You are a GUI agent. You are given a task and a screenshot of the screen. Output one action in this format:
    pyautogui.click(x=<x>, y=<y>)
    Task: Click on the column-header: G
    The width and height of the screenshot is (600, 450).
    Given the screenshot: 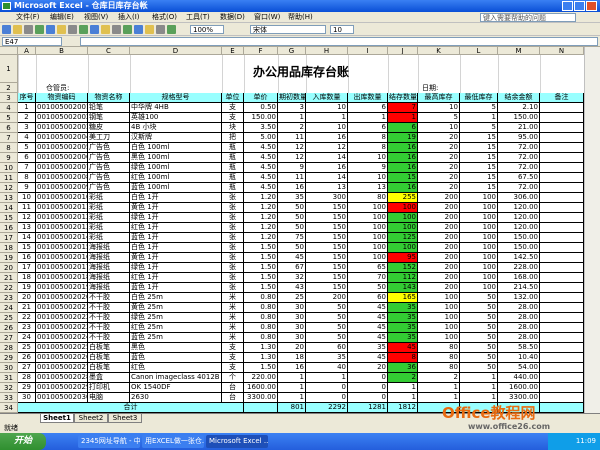 What is the action you would take?
    pyautogui.click(x=292, y=51)
    